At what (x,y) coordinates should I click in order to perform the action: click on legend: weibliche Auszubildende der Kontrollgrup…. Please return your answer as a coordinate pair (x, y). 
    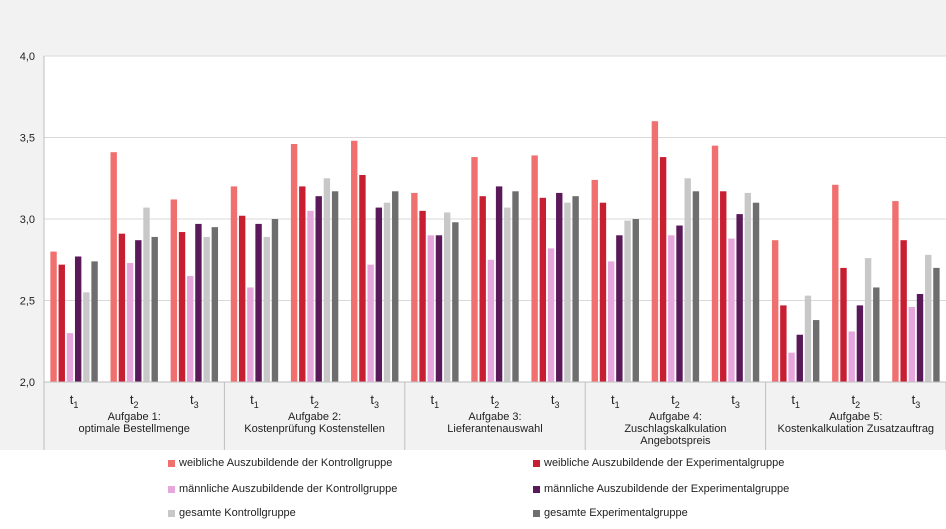
    Looking at the image, I should click on (473, 489).